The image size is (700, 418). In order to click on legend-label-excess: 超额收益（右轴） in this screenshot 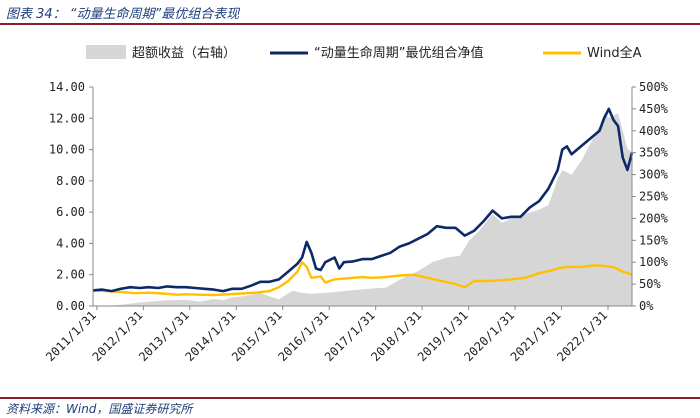, I will do `click(184, 53)`.